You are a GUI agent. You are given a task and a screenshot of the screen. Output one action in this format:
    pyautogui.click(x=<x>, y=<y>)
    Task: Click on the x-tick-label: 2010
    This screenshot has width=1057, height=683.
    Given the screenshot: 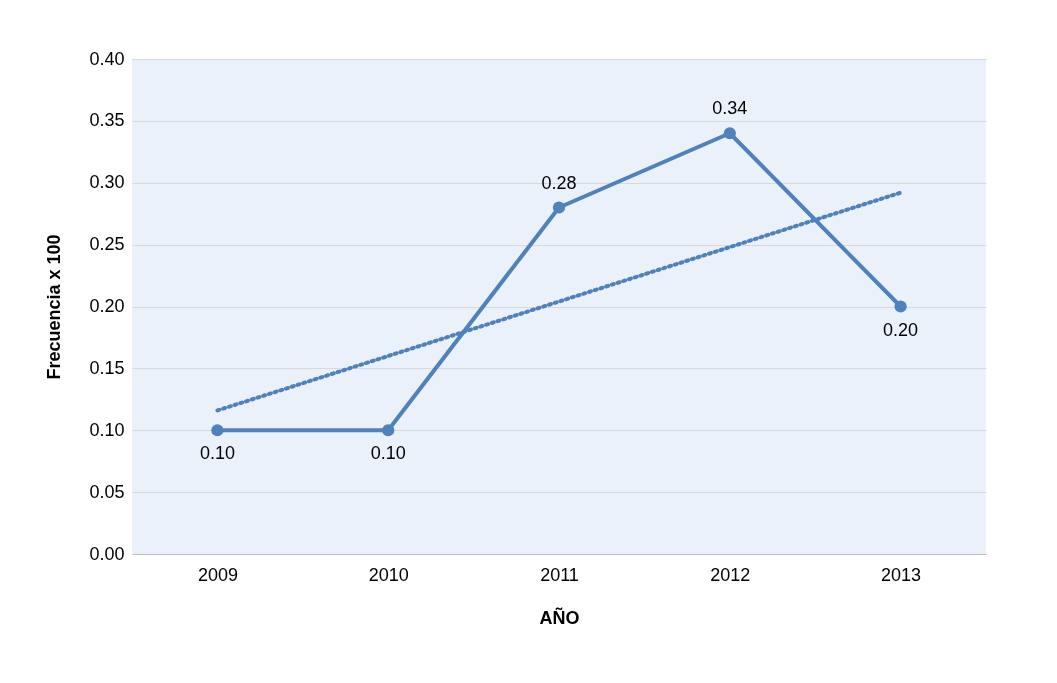 What is the action you would take?
    pyautogui.click(x=388, y=574)
    